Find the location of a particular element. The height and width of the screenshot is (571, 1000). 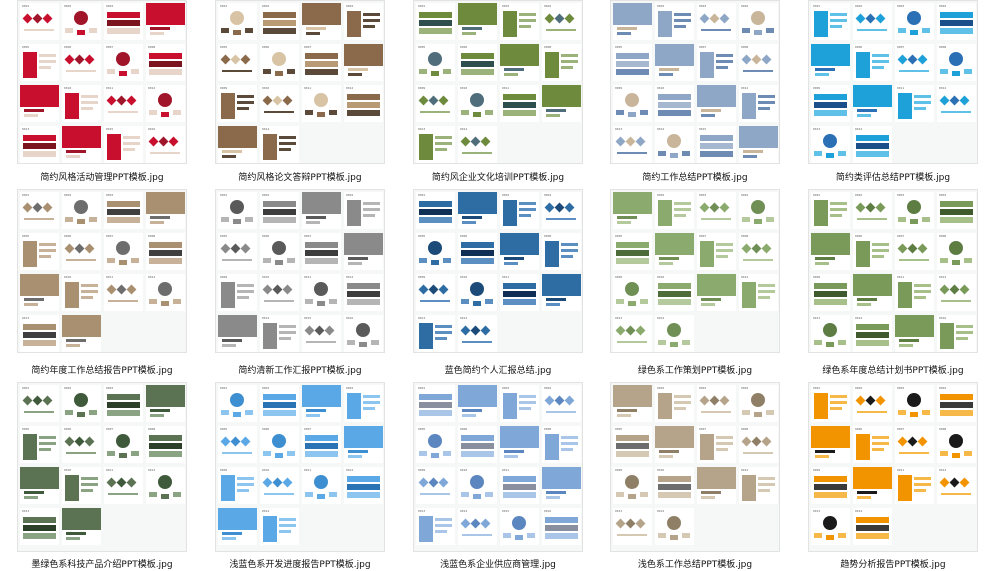

file-name: 简约工作总结PPT模板.jpg is located at coordinates (695, 178).